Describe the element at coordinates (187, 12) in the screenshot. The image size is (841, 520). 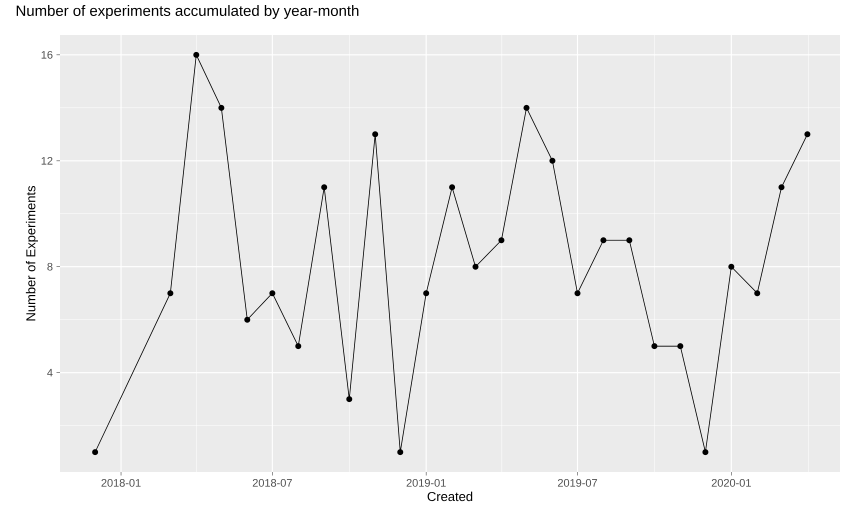
I see `chart-title: Number of experiments accumulated by year-month` at that location.